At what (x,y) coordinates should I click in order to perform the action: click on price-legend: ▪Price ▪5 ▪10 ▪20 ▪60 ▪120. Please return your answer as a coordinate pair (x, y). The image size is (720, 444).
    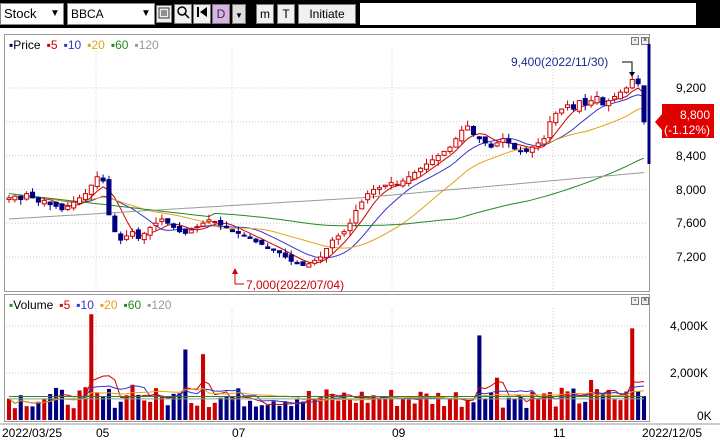
    Looking at the image, I should click on (87, 45).